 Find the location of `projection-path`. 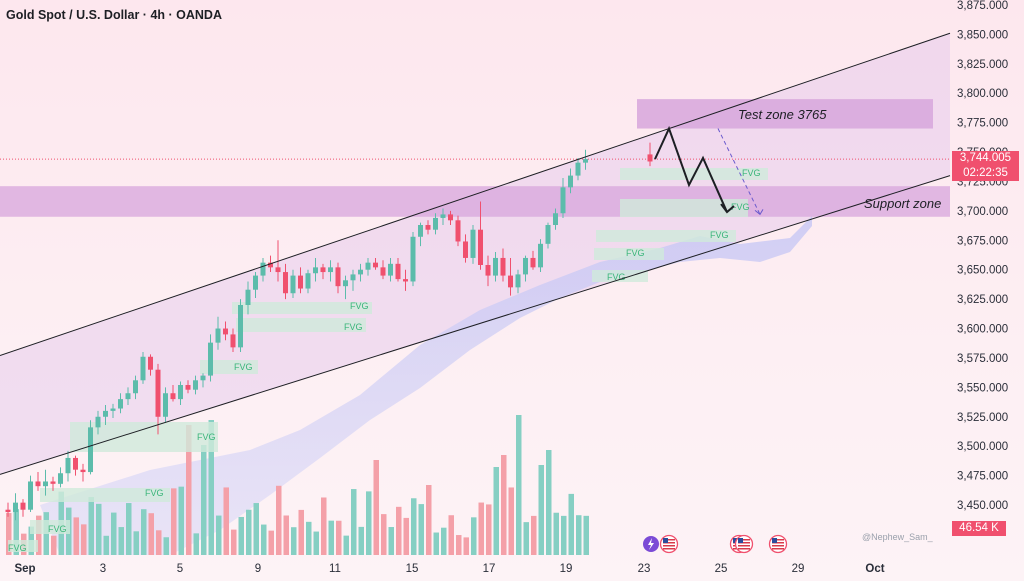

projection-path is located at coordinates (691, 169).